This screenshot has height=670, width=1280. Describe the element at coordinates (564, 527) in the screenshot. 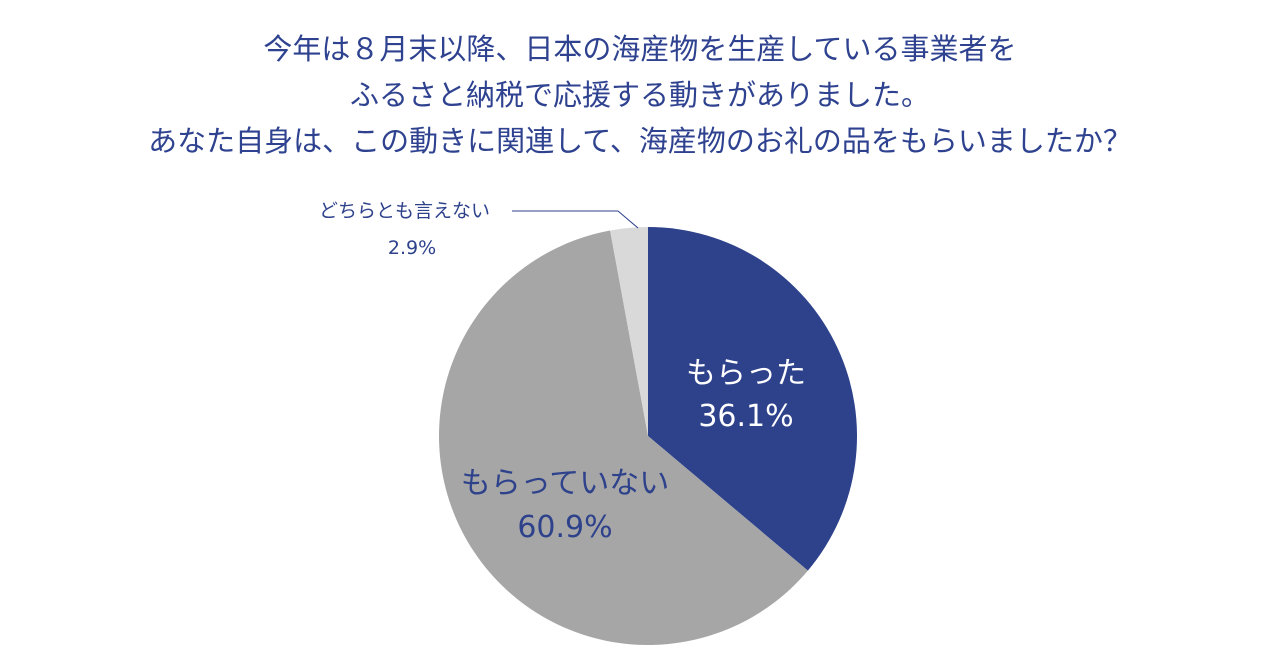

I see `slice-percent-2: 60.9%` at that location.